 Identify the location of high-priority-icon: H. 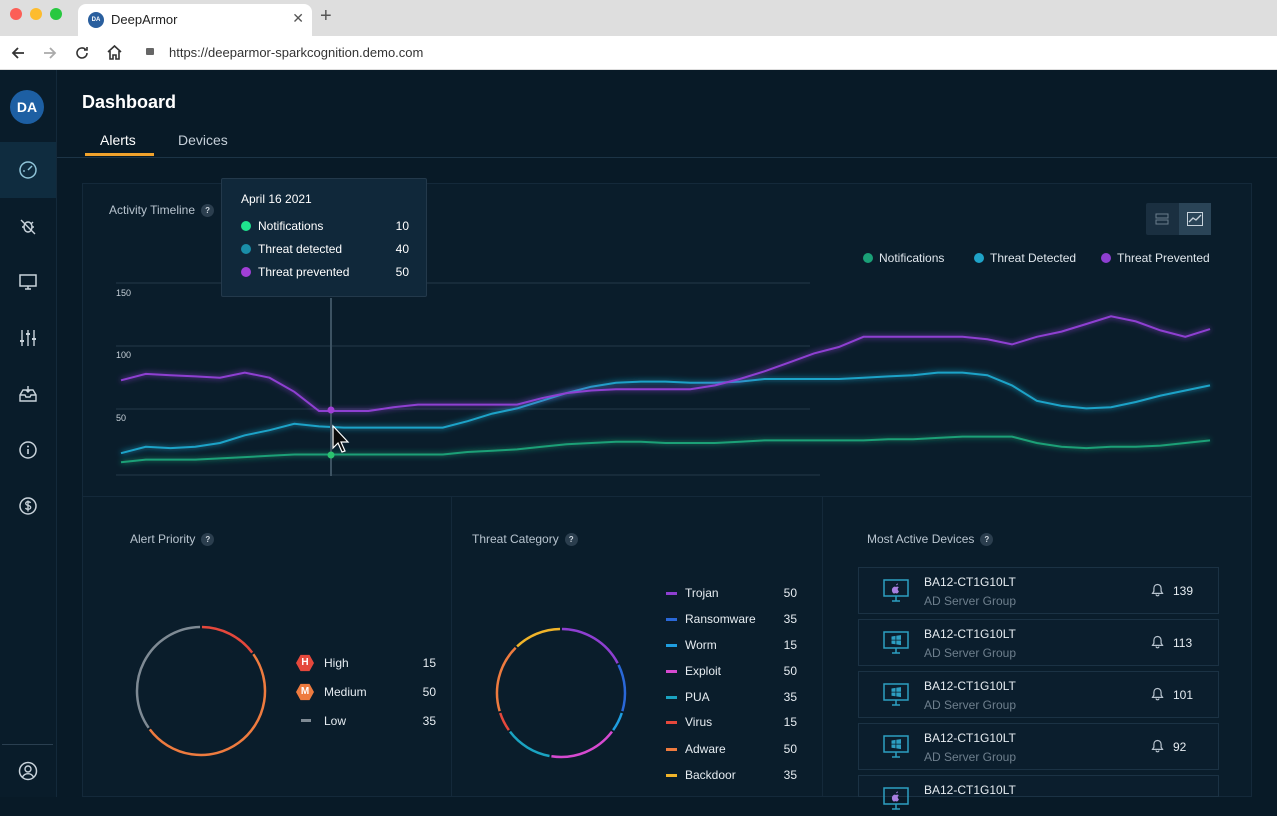
(305, 663).